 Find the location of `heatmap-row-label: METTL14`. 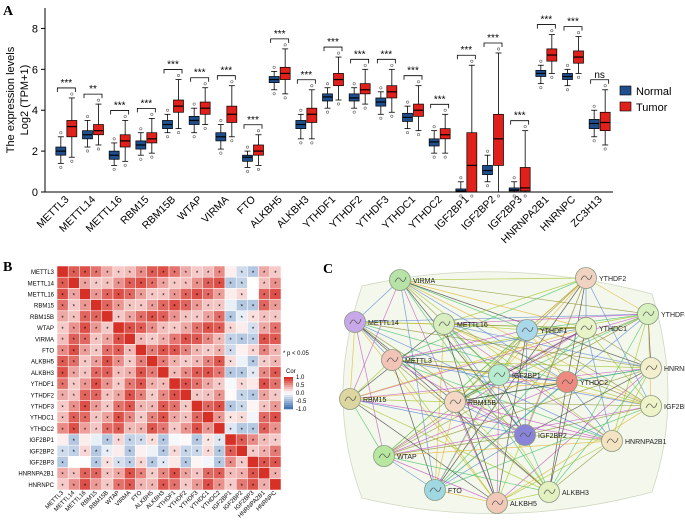

heatmap-row-label: METTL14 is located at coordinates (41, 284).